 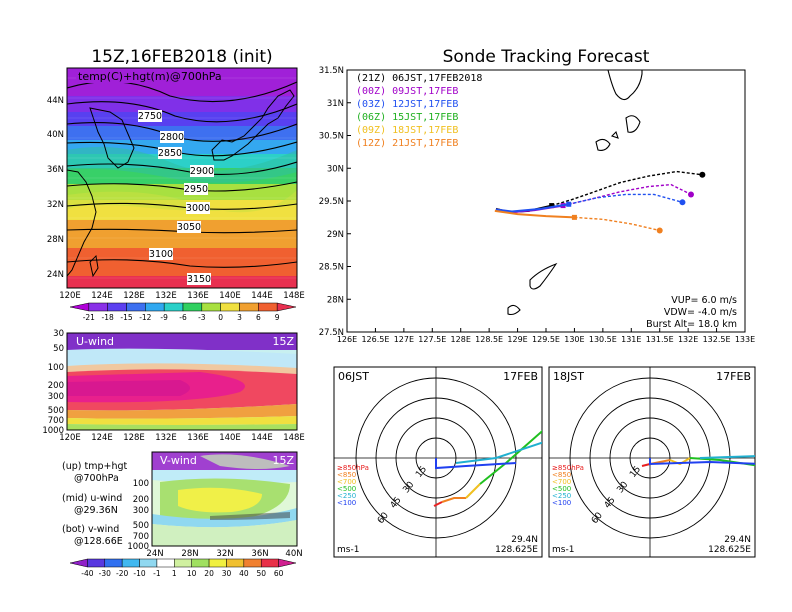 What do you see at coordinates (164, 317) in the screenshot?
I see `temp-colorbar-label: -9` at bounding box center [164, 317].